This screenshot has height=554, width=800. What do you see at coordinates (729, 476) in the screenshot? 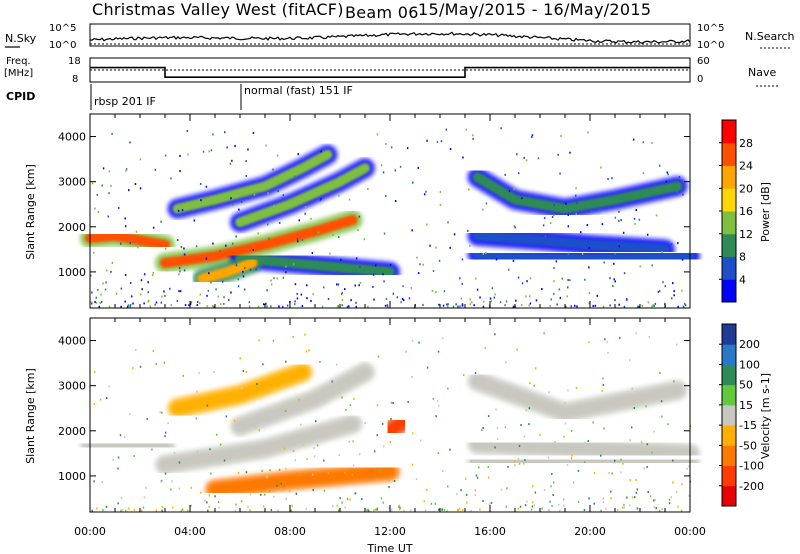
I see `colorbar-swatch` at bounding box center [729, 476].